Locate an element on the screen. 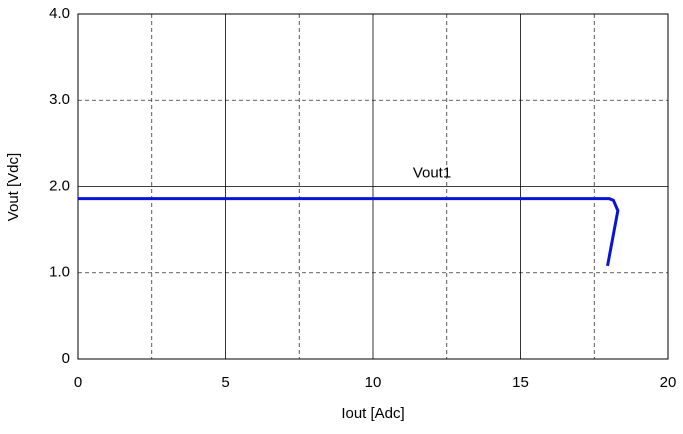  annotation: Vout1 is located at coordinates (432, 172).